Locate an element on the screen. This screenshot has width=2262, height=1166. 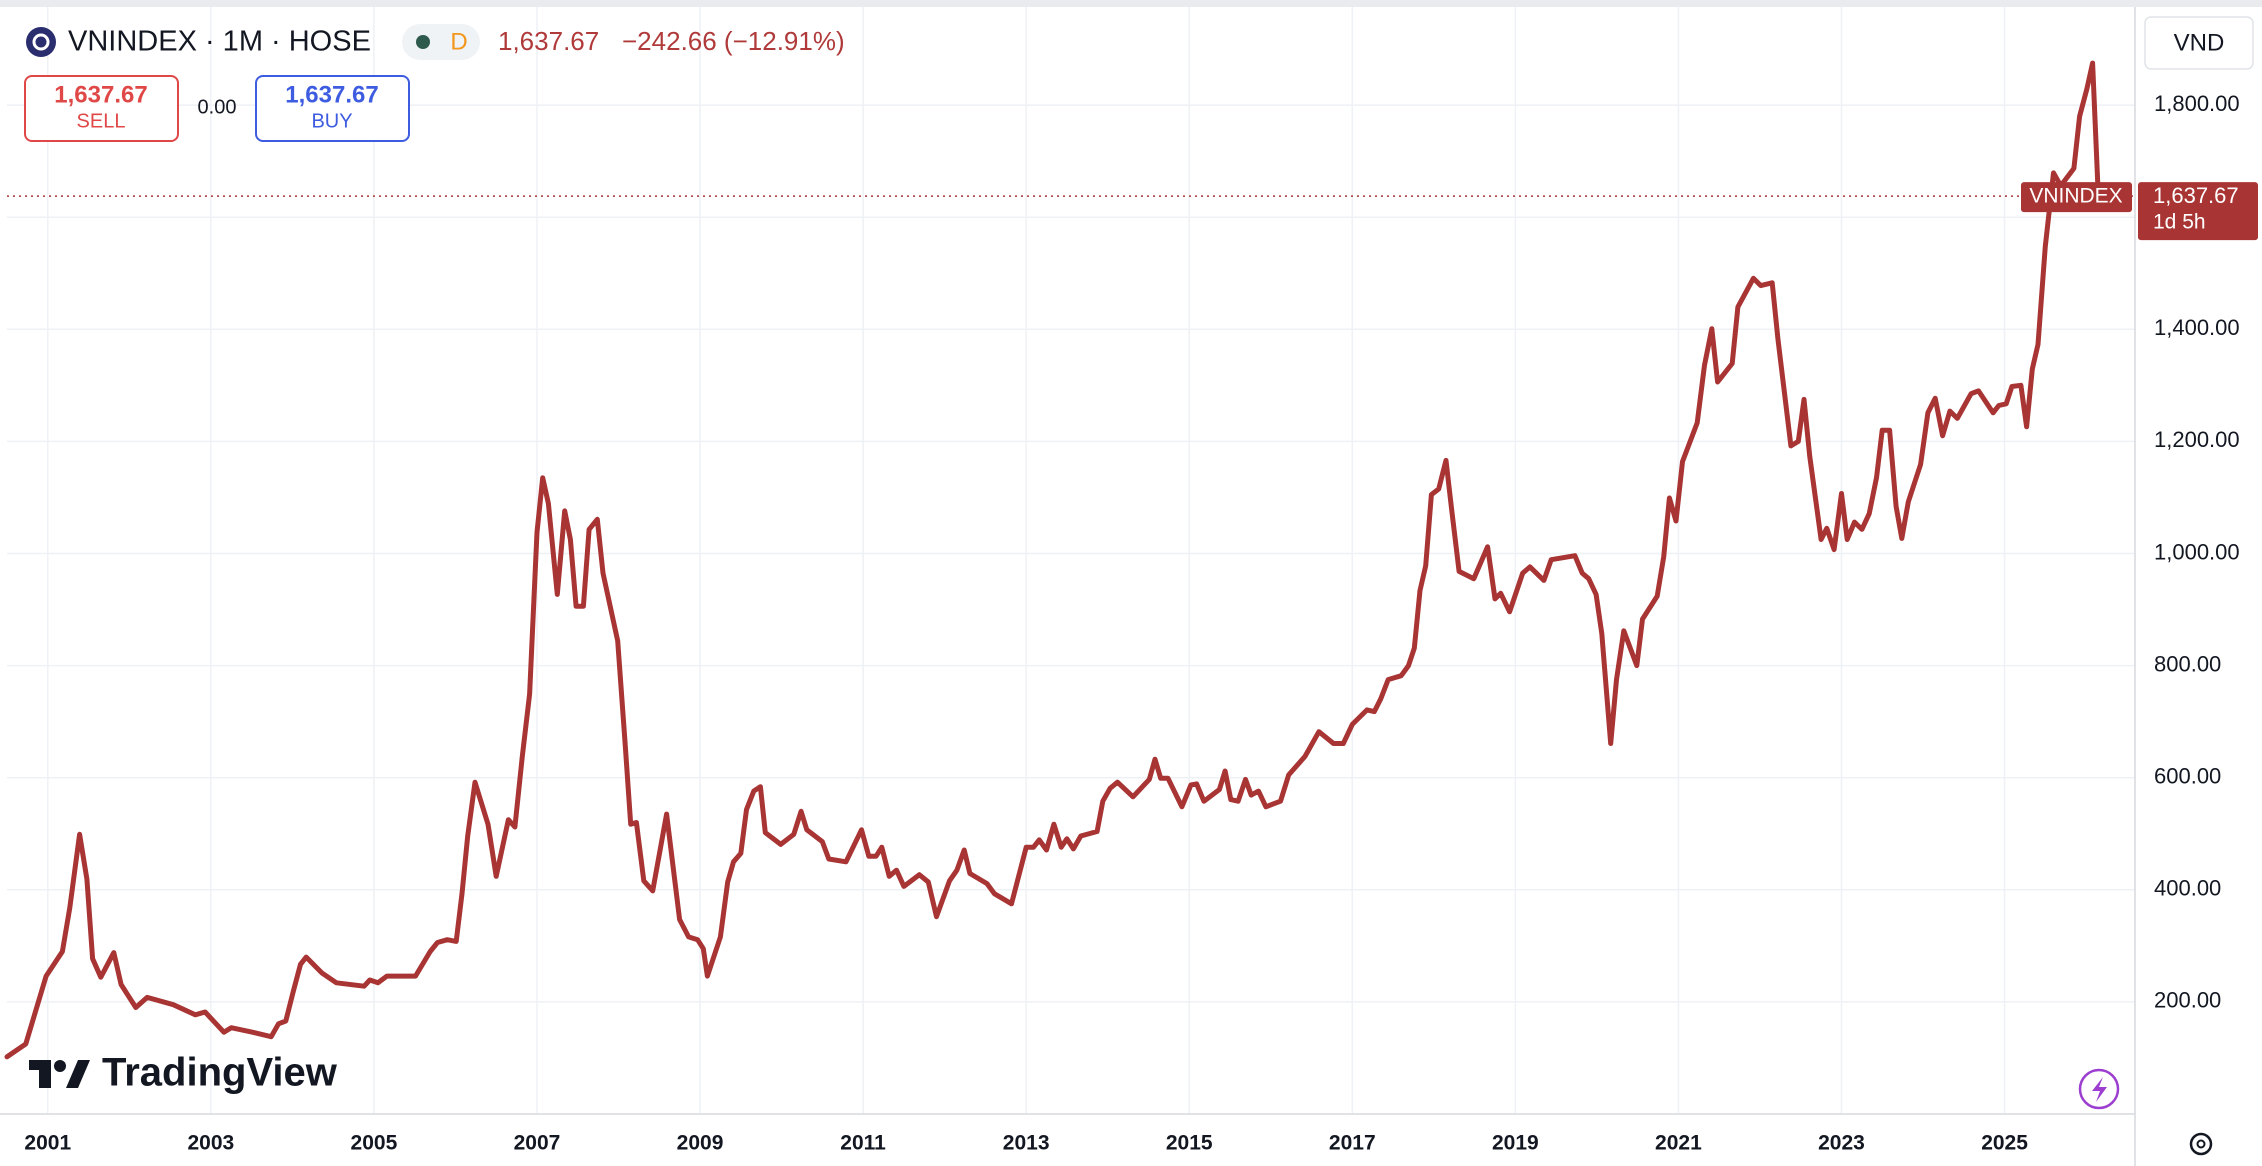
x-tick-label: 2007 is located at coordinates (537, 1143).